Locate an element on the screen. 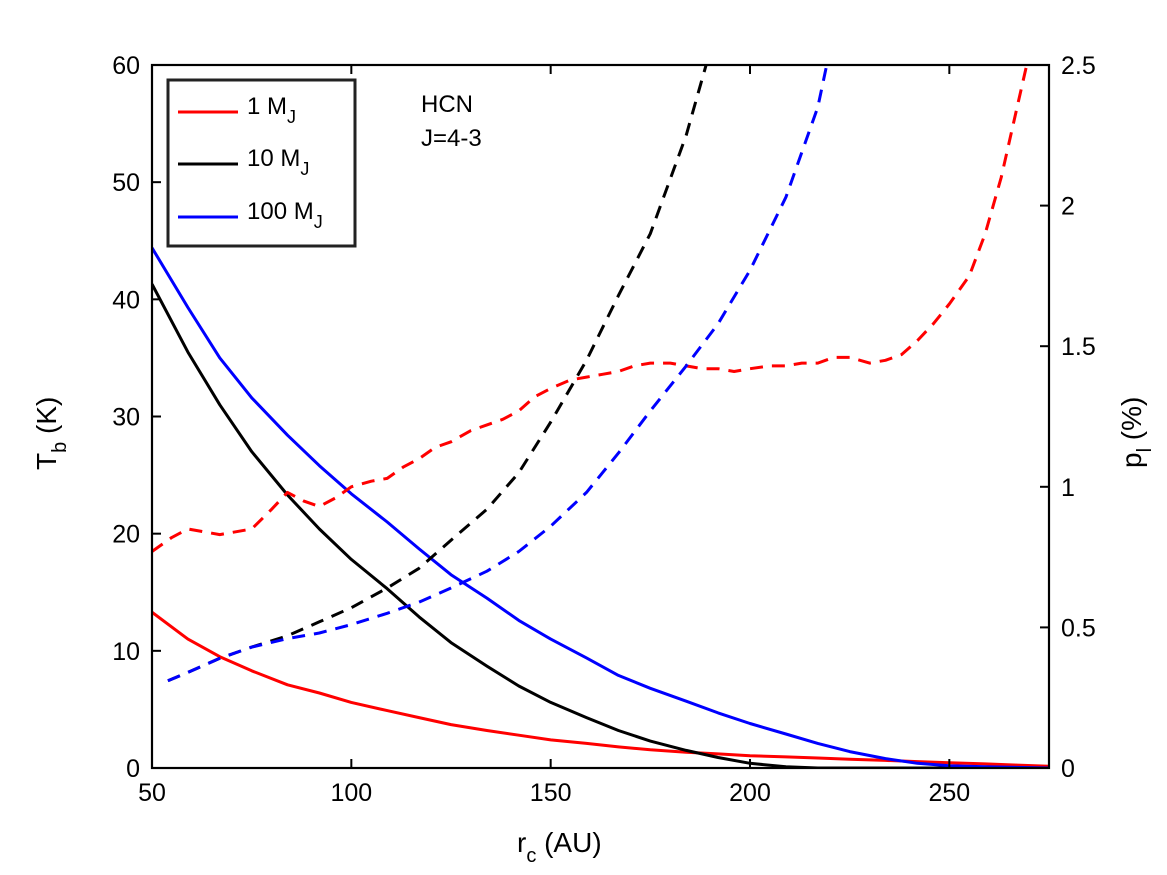  y-left-tick-label: 50 is located at coordinates (126, 183).